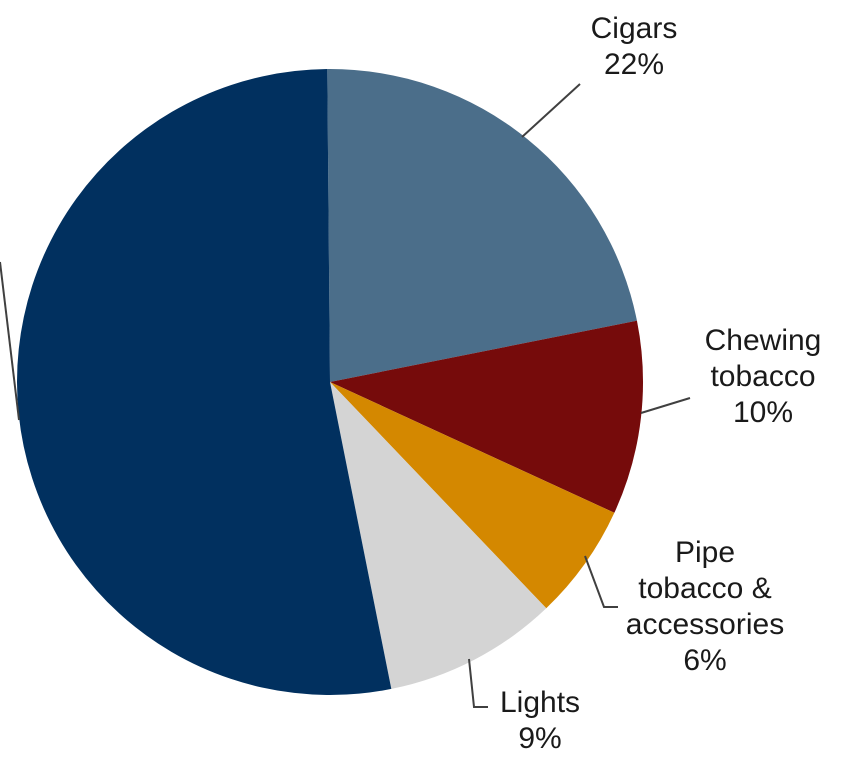  I want to click on slice-category-label: Pipe, so click(705, 552).